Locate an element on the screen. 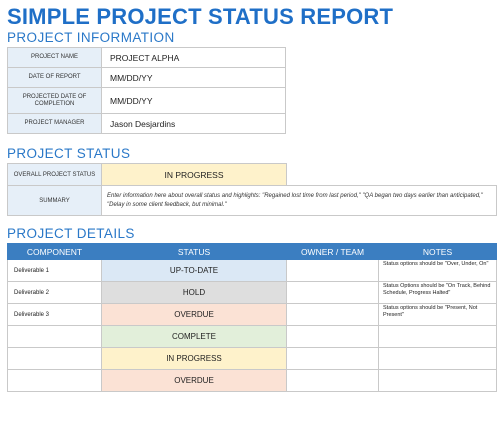 Image resolution: width=500 pixels, height=430 pixels. table-row: OVERDUE is located at coordinates (252, 380).